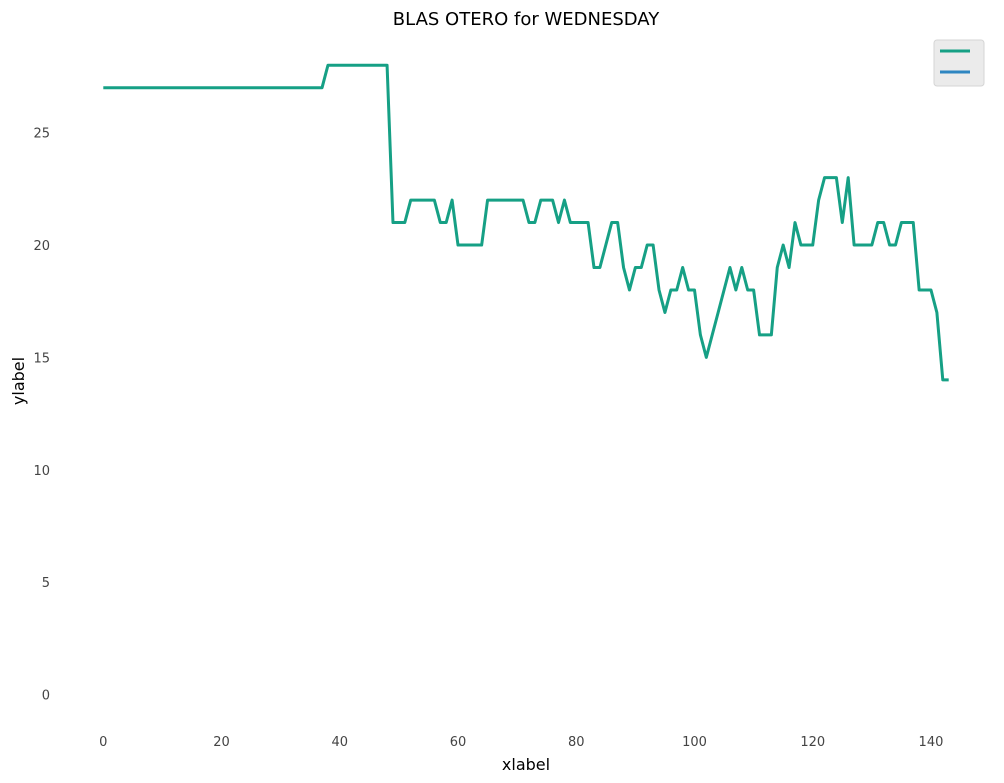  What do you see at coordinates (340, 742) in the screenshot?
I see `x-tick-label: 40` at bounding box center [340, 742].